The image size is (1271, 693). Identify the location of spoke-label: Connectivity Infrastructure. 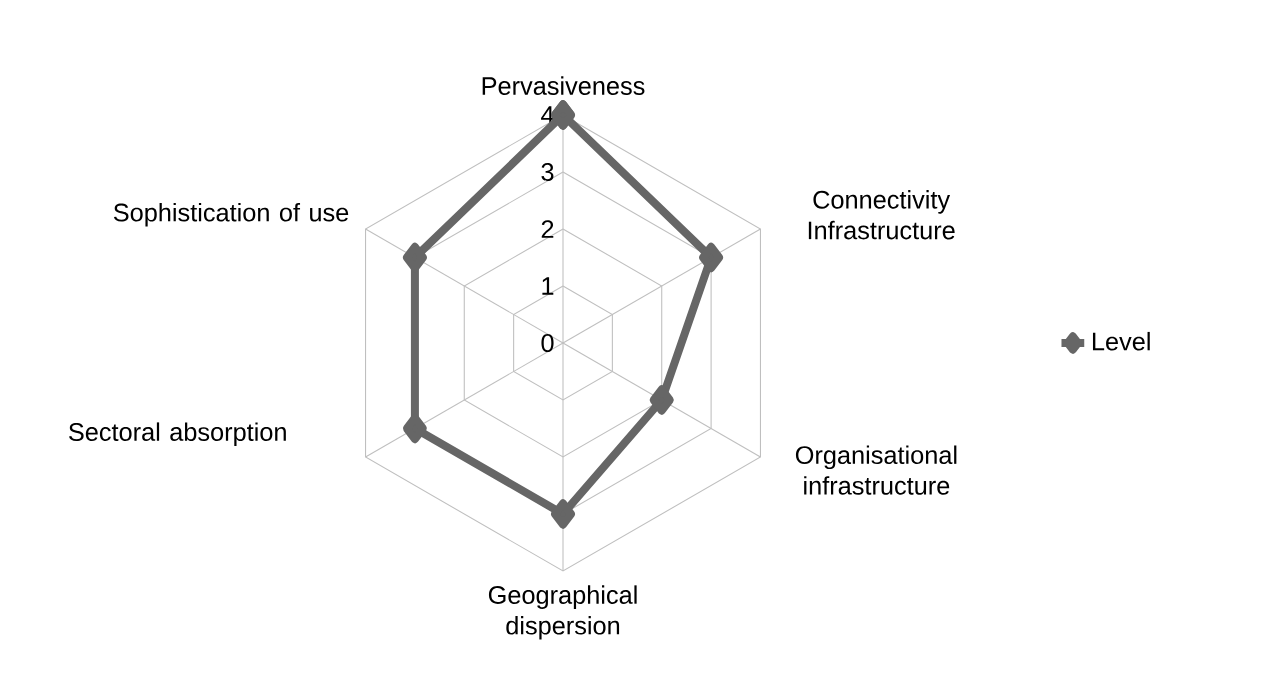
(881, 215).